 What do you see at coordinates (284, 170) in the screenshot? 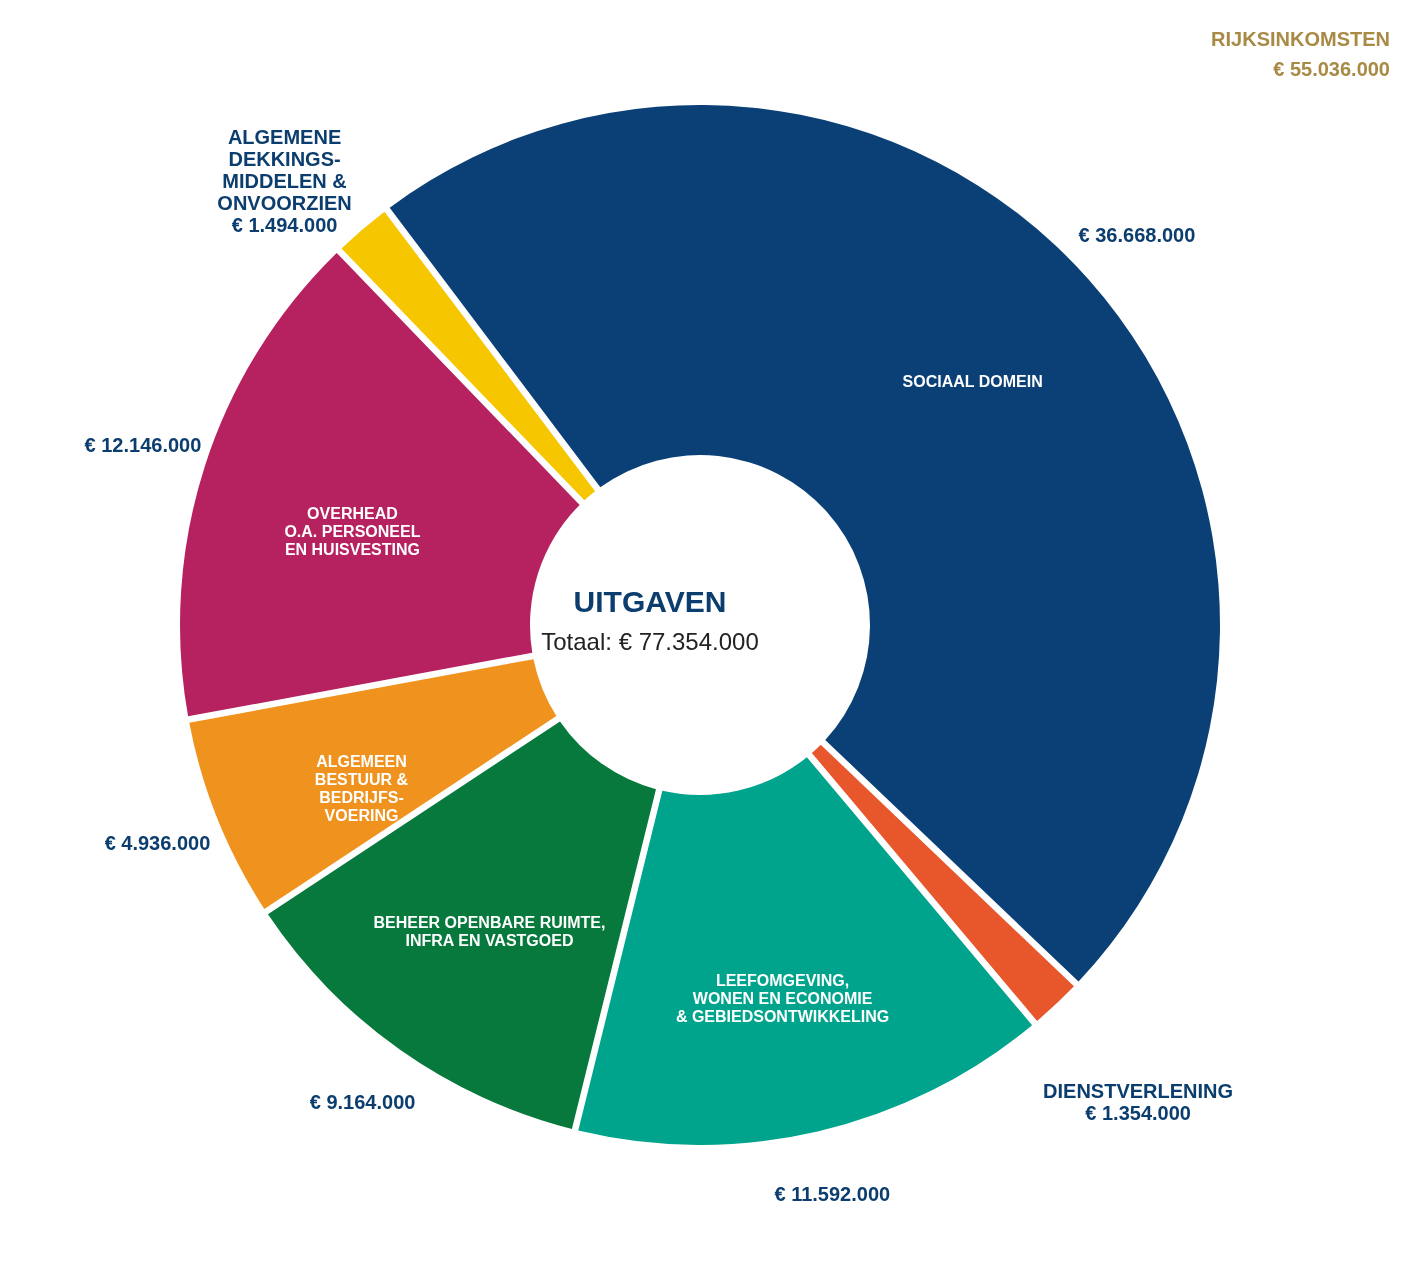
I see `slice-label: ALGEMENE DEKKINGS- MIDDELEN & ONVOORZIEN` at bounding box center [284, 170].